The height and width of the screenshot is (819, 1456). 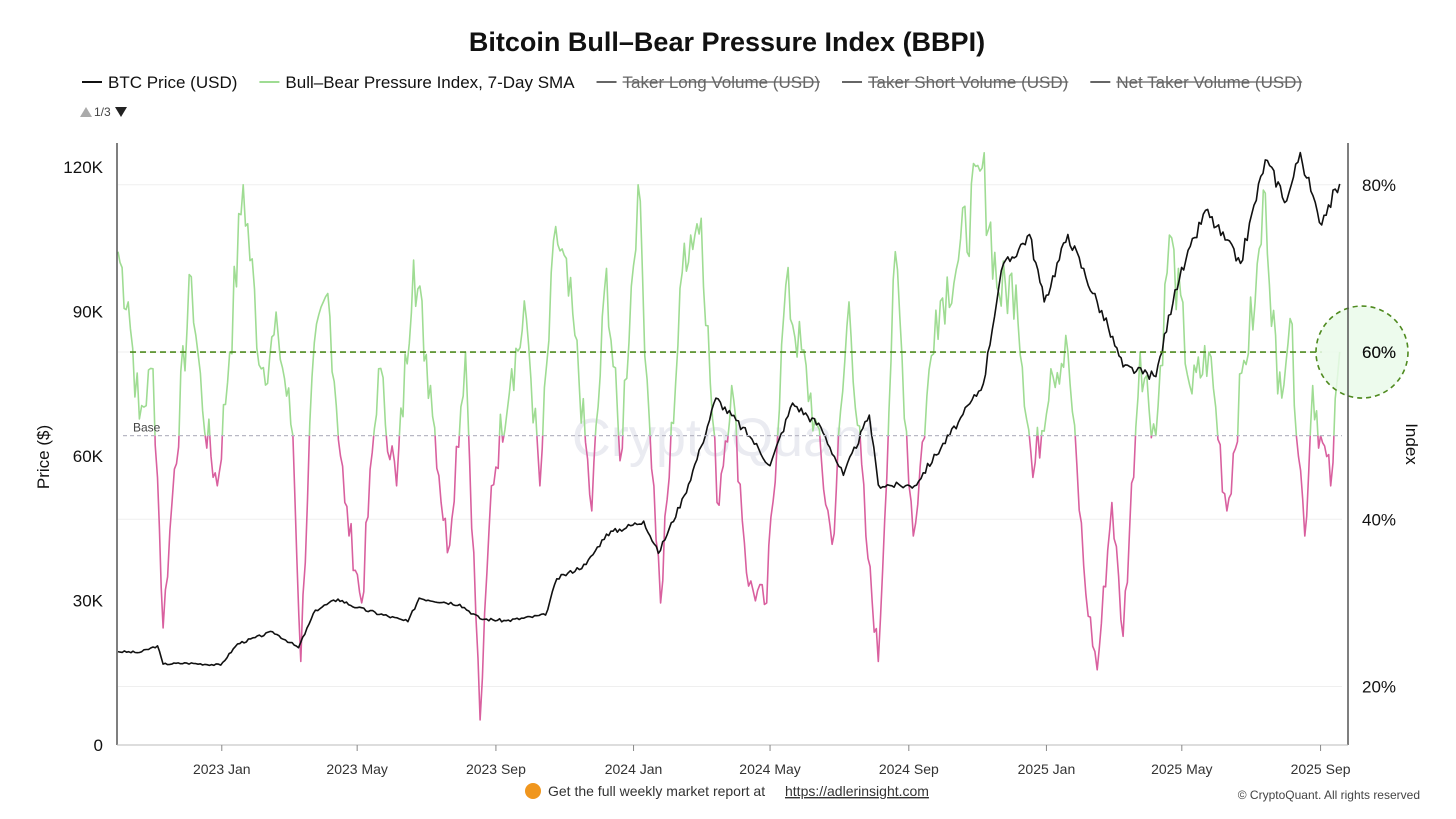 What do you see at coordinates (766, 371) in the screenshot?
I see `reference-lines: Base 60%` at bounding box center [766, 371].